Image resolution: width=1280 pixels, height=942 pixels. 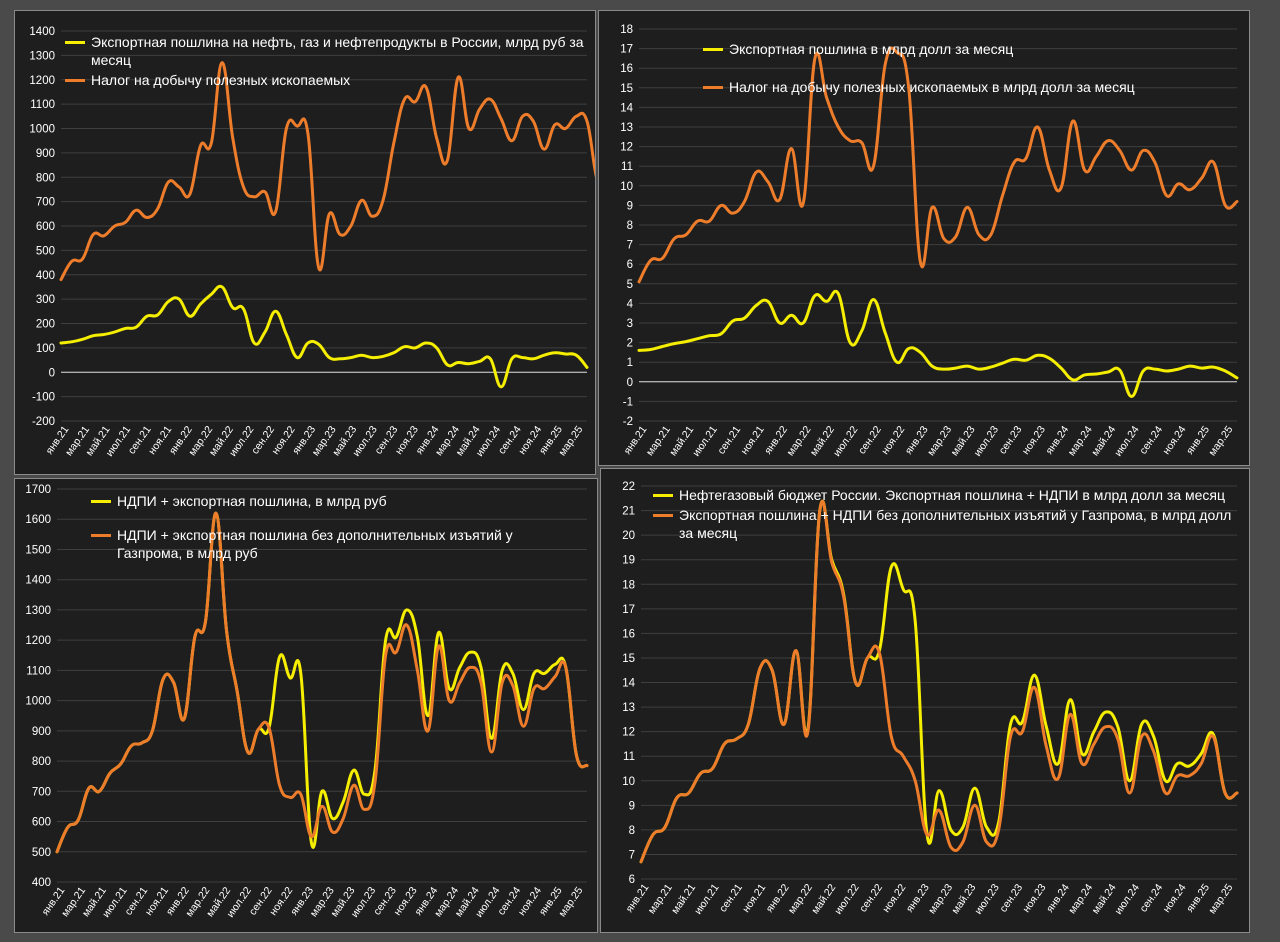 What do you see at coordinates (628, 536) in the screenshot?
I see `y-tick-label: 20` at bounding box center [628, 536].